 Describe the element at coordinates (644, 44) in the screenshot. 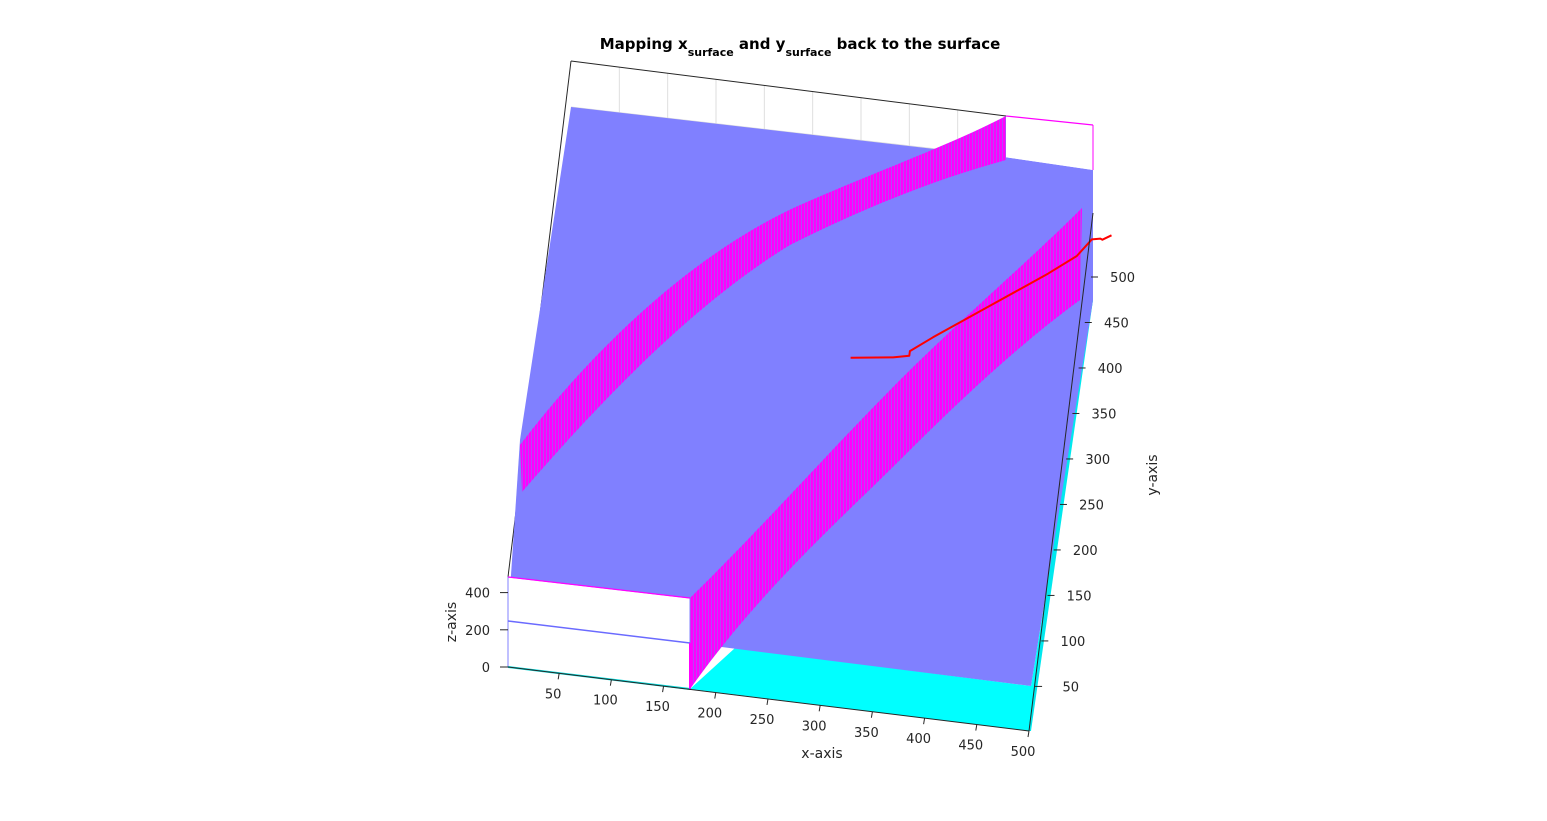

I see `title-text: Mapping x` at that location.